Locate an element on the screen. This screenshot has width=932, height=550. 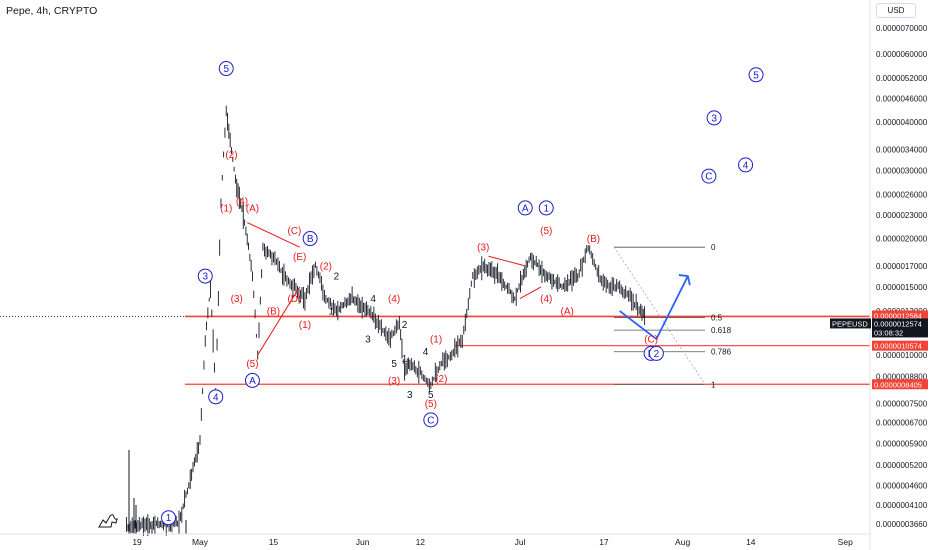
time-axis: 19 May 15 Jun 12 Jul 17 Aug 14 Sep is located at coordinates (492, 542).